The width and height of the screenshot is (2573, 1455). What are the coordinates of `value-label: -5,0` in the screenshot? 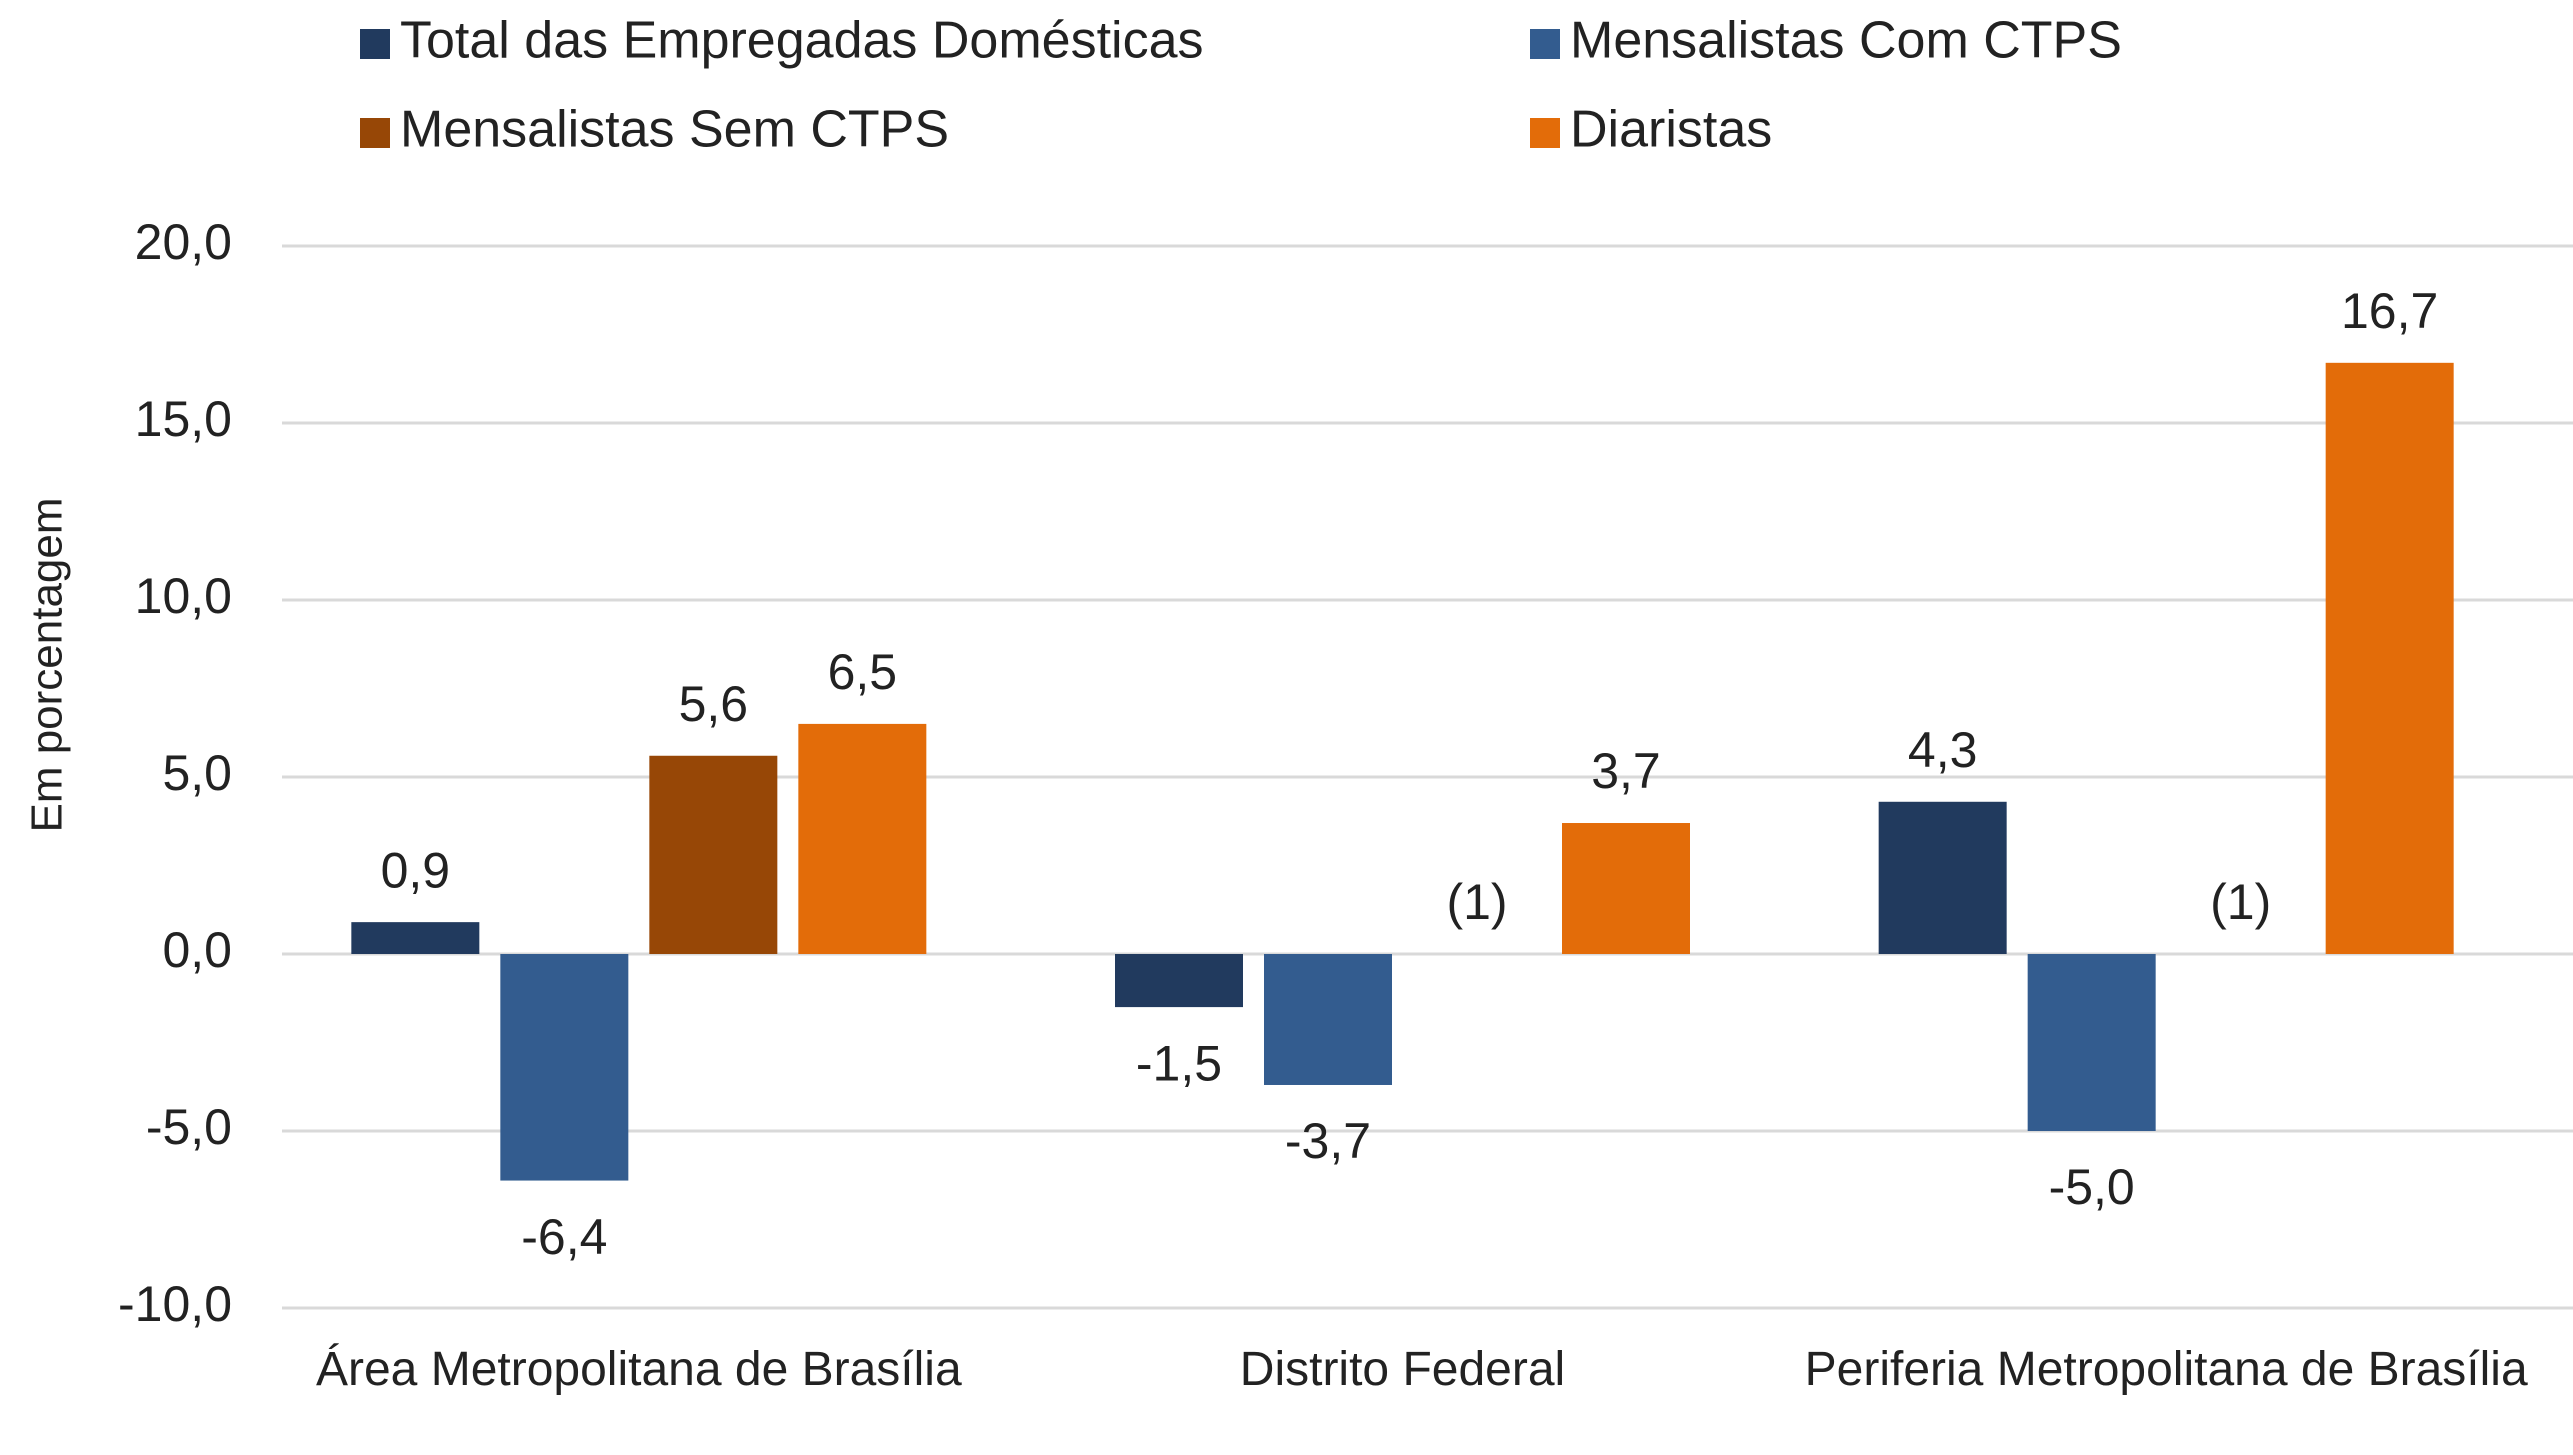 It's located at (2092, 1187).